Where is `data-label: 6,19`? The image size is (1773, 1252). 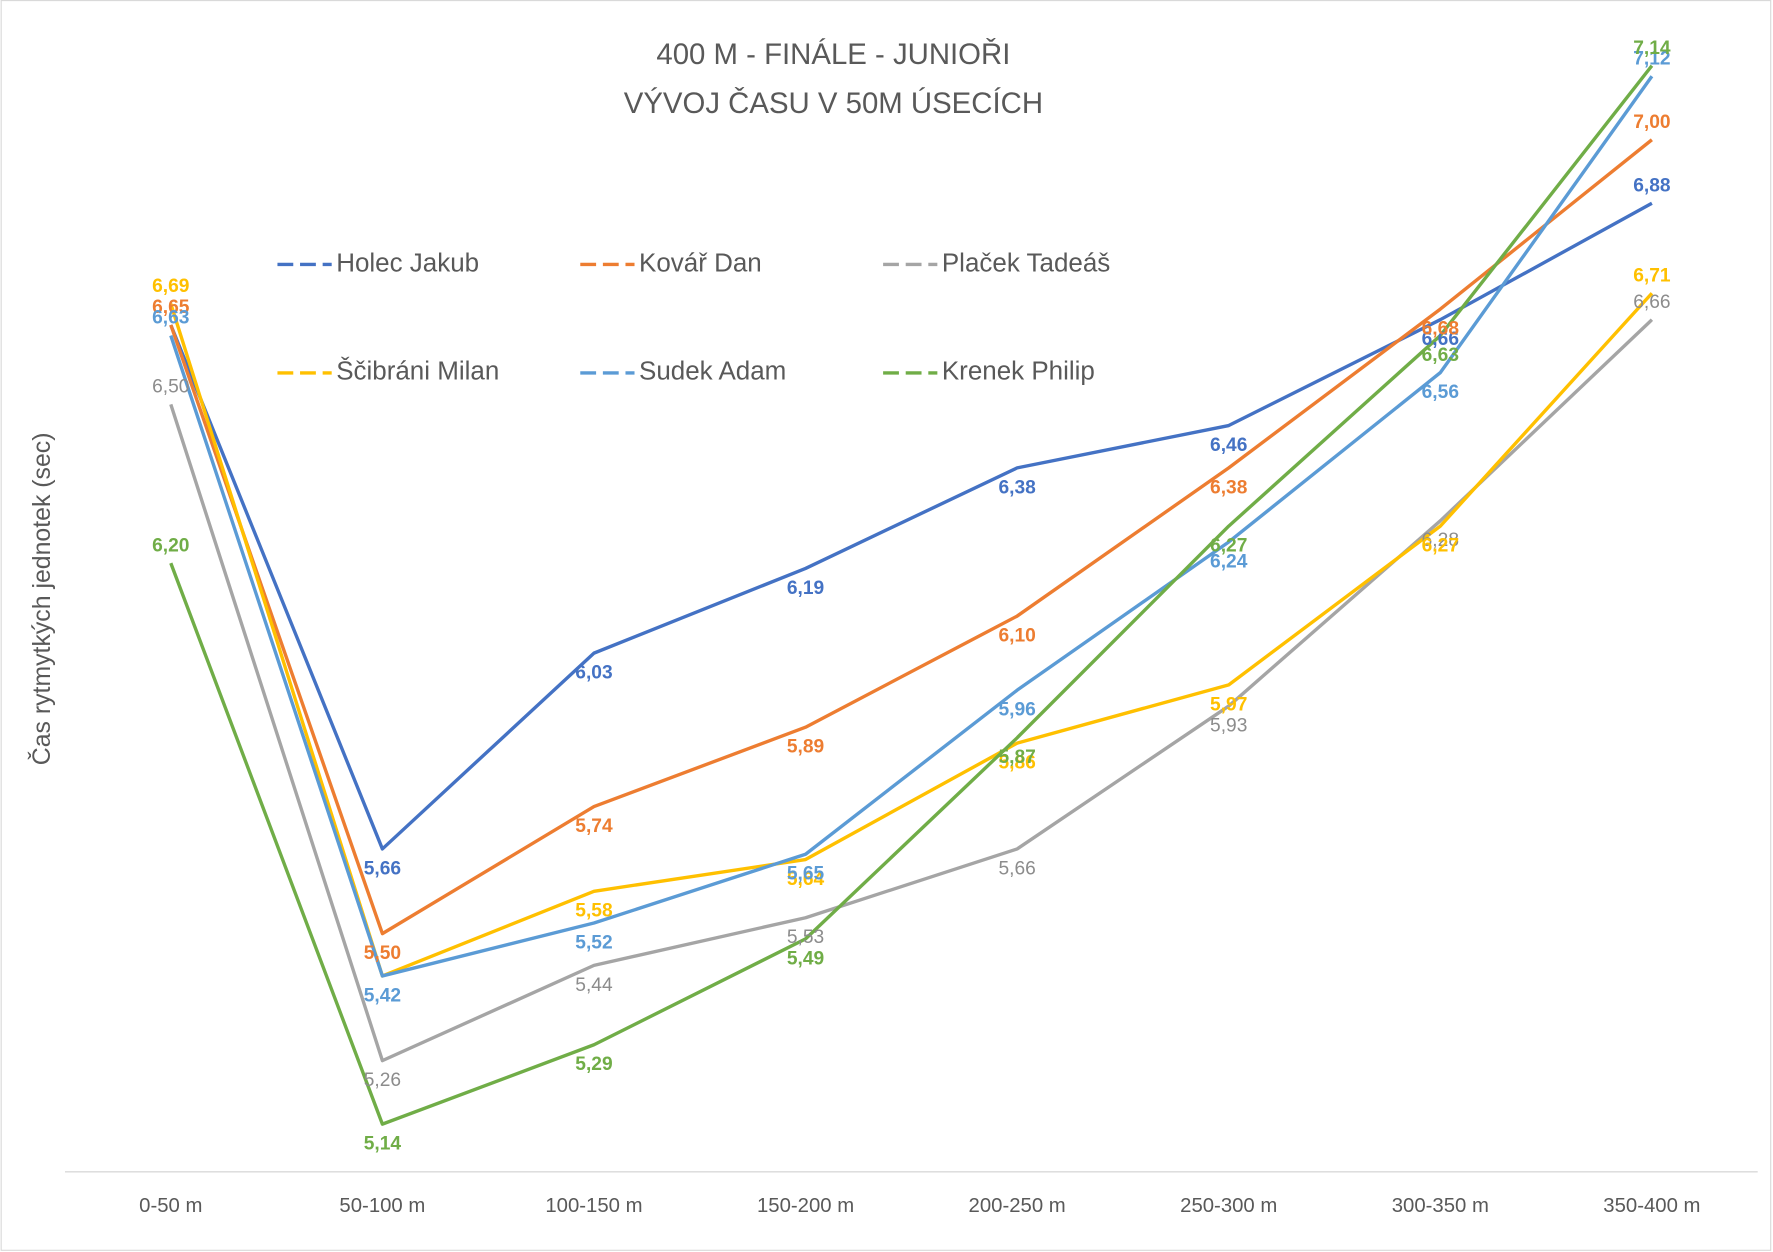 data-label: 6,19 is located at coordinates (805, 588).